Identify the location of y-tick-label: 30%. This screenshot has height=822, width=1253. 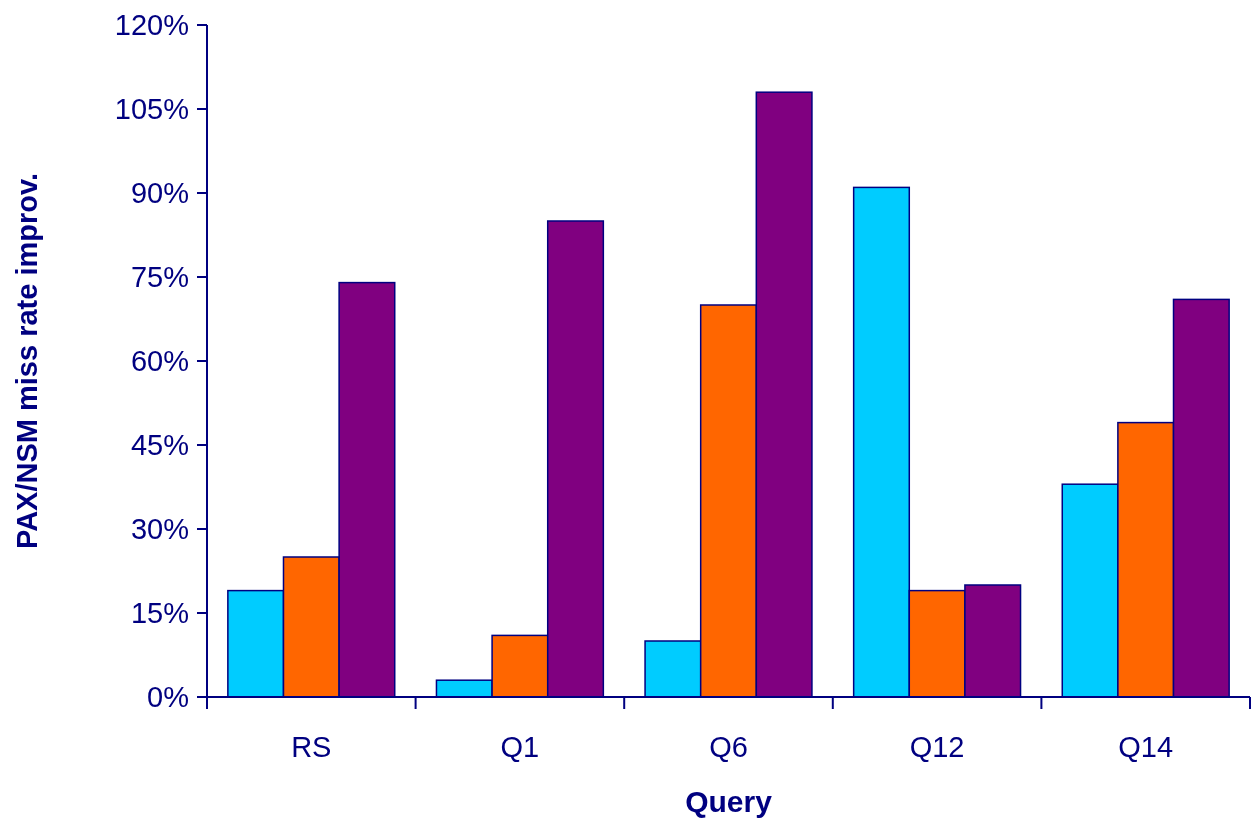
(159, 529).